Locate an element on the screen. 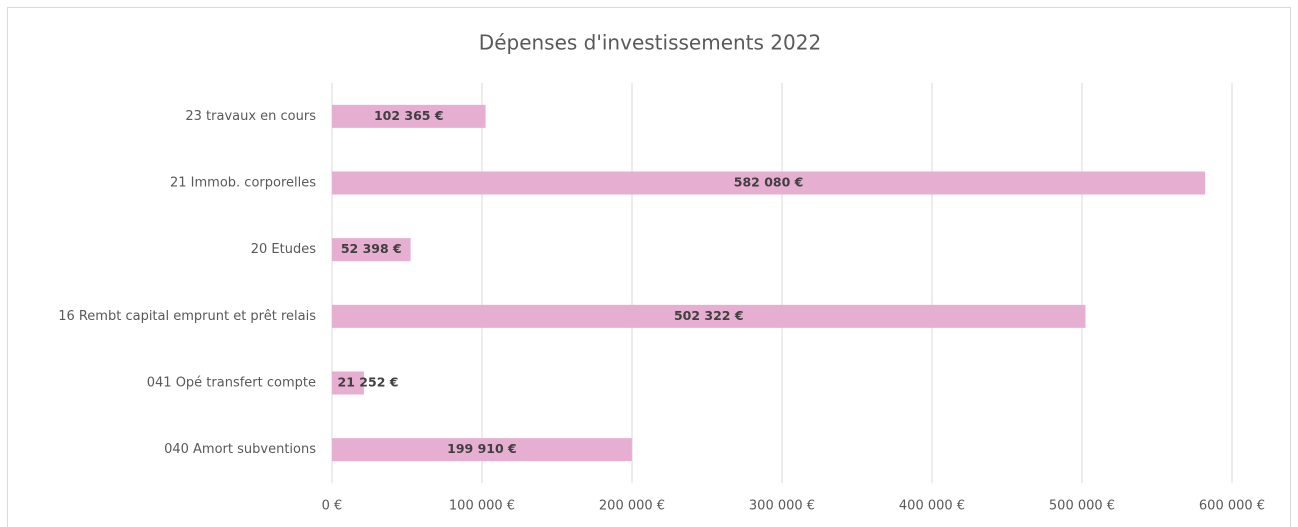  value-label: 199 910 € is located at coordinates (482, 448).